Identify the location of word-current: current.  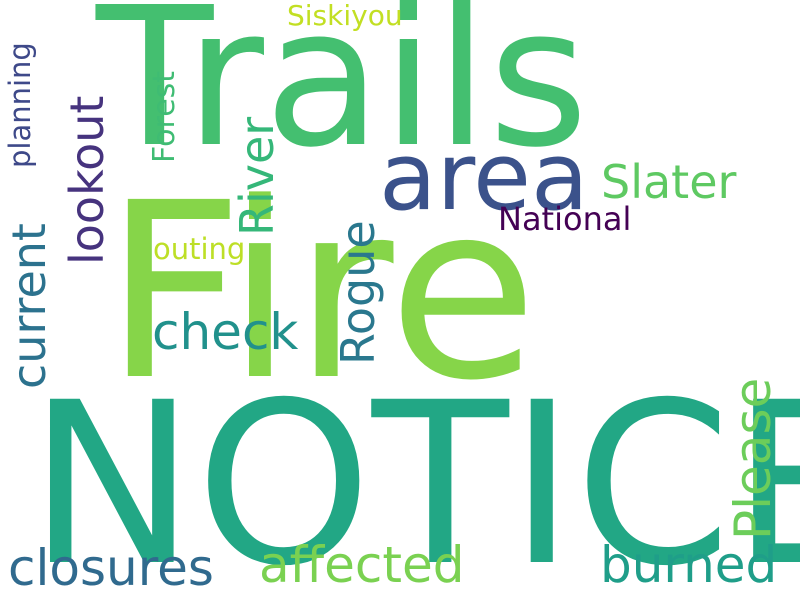
(29, 306).